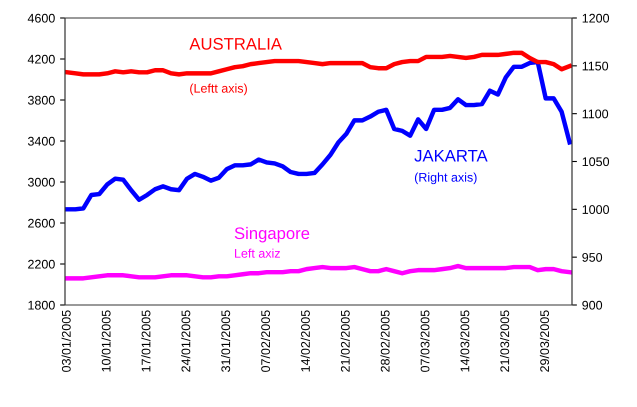 This screenshot has width=637, height=407. What do you see at coordinates (595, 66) in the screenshot?
I see `y2-tick-label: 1150` at bounding box center [595, 66].